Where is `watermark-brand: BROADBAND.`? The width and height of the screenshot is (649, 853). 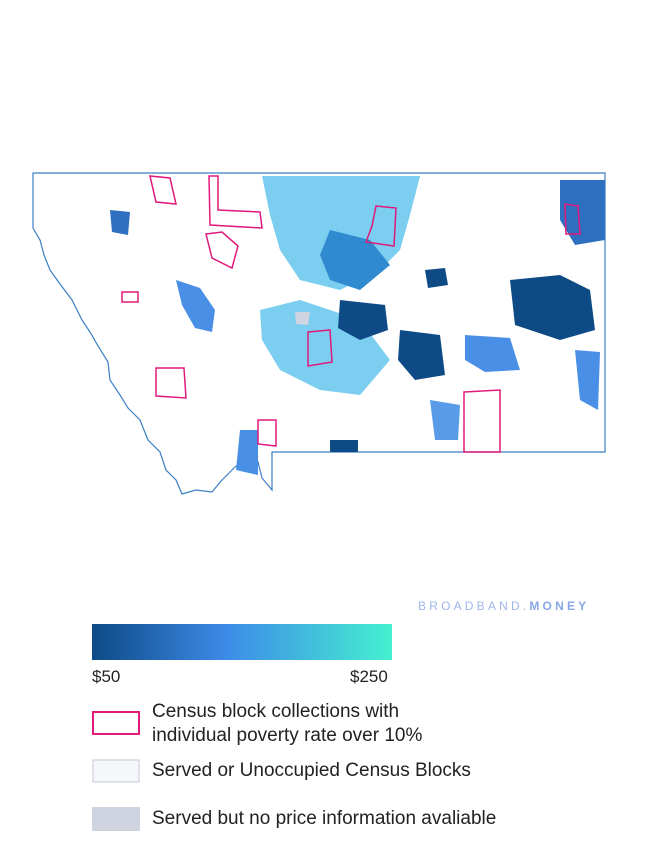 watermark-brand: BROADBAND. is located at coordinates (474, 606).